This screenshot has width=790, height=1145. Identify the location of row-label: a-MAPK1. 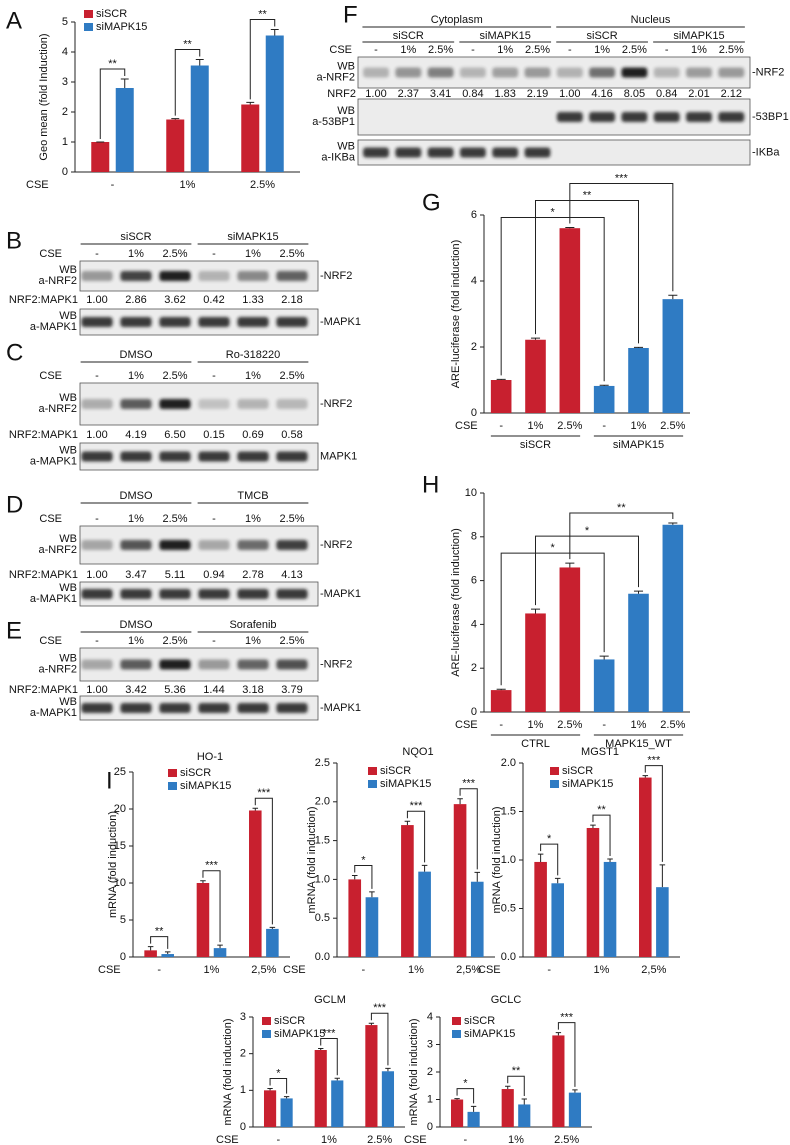
(53, 327).